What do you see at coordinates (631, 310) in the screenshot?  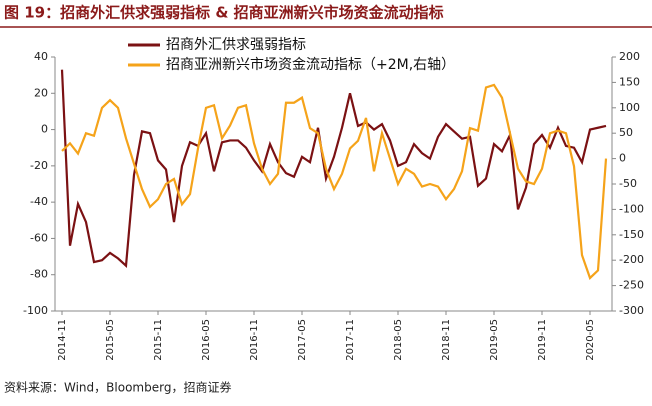 I see `y2-tick-label: -300` at bounding box center [631, 310].